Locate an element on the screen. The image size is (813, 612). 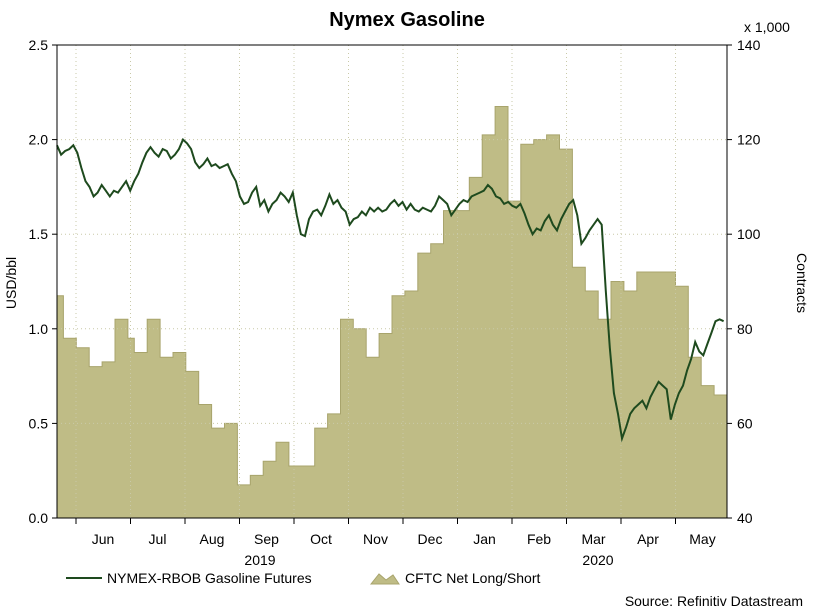
left-tick-label: 1.0 is located at coordinates (39, 329).